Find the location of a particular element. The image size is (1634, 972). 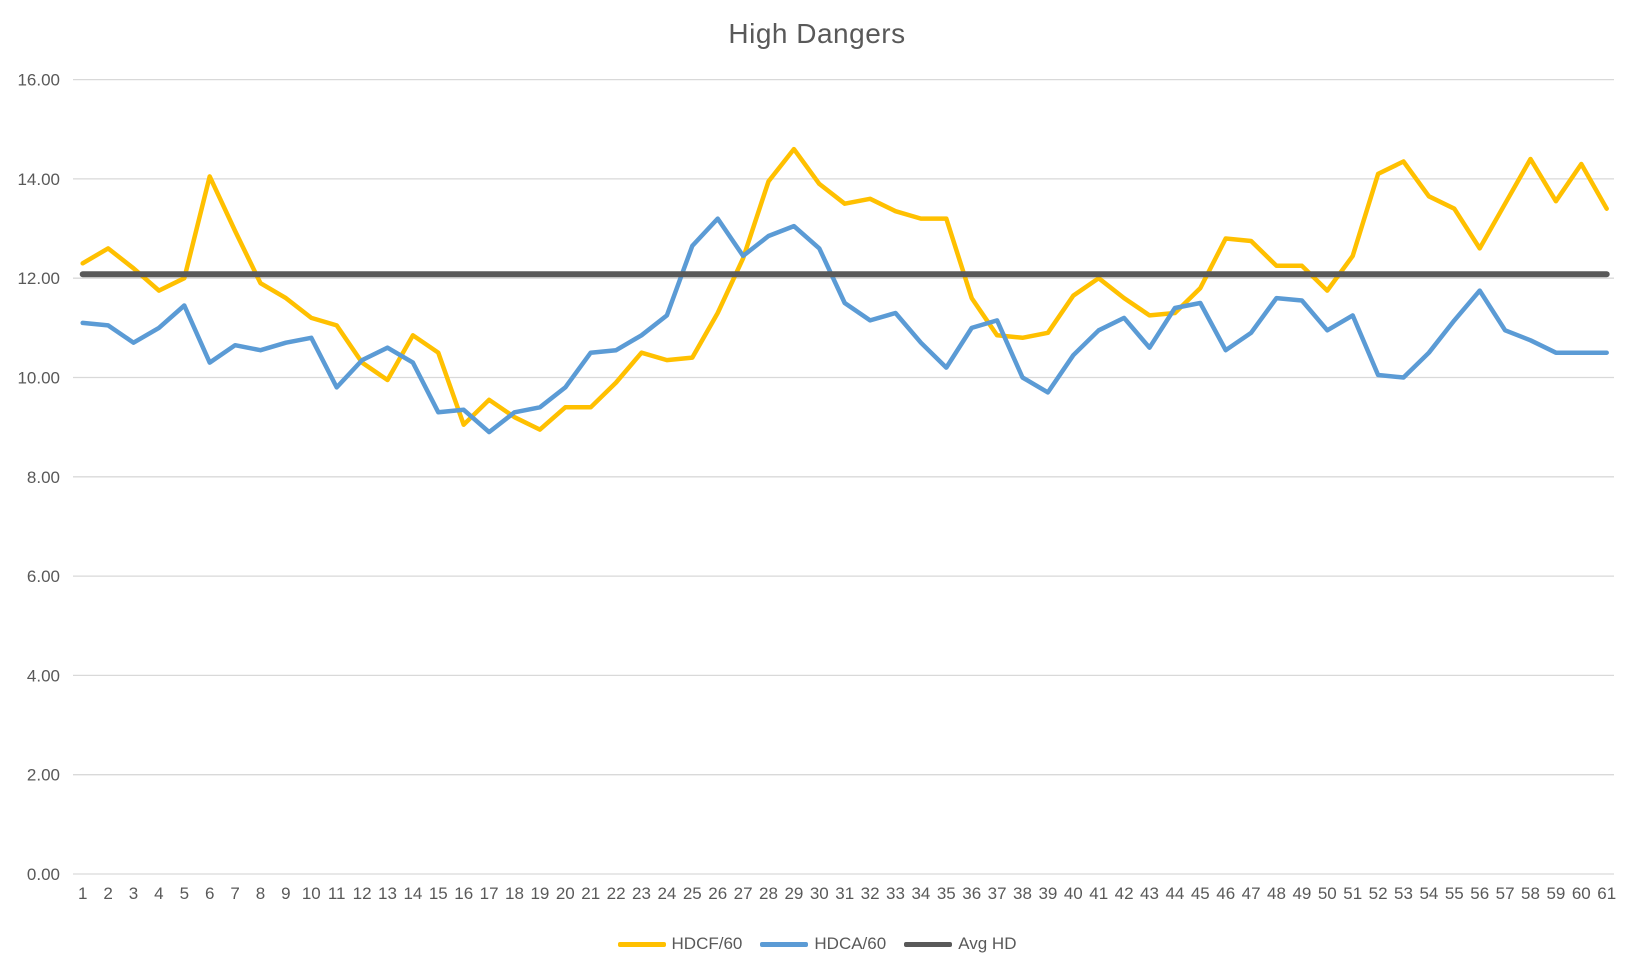

legend-item-hdcf-60: HDCF/60 is located at coordinates (680, 944).